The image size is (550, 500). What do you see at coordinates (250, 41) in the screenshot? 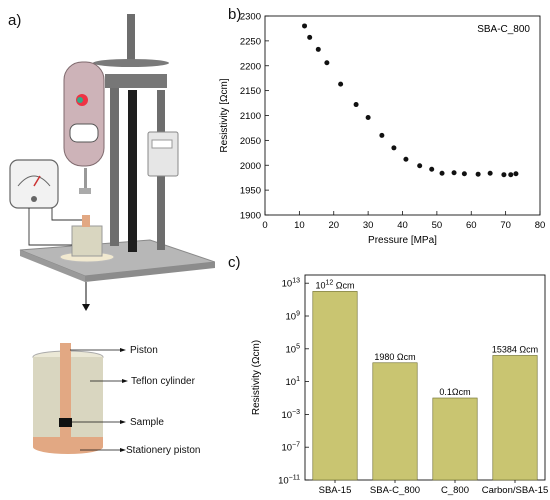
I see `y-tick-label: 2250` at bounding box center [250, 41].